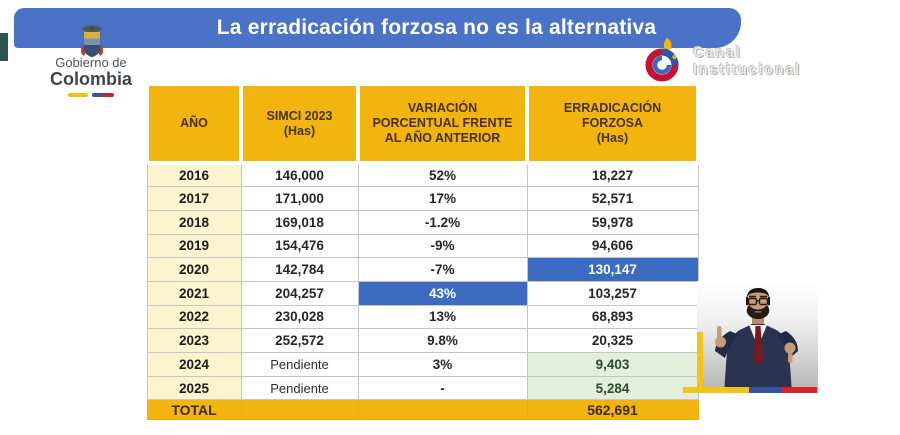 This screenshot has height=435, width=900. I want to click on coat-of-arms-icon, so click(92, 44).